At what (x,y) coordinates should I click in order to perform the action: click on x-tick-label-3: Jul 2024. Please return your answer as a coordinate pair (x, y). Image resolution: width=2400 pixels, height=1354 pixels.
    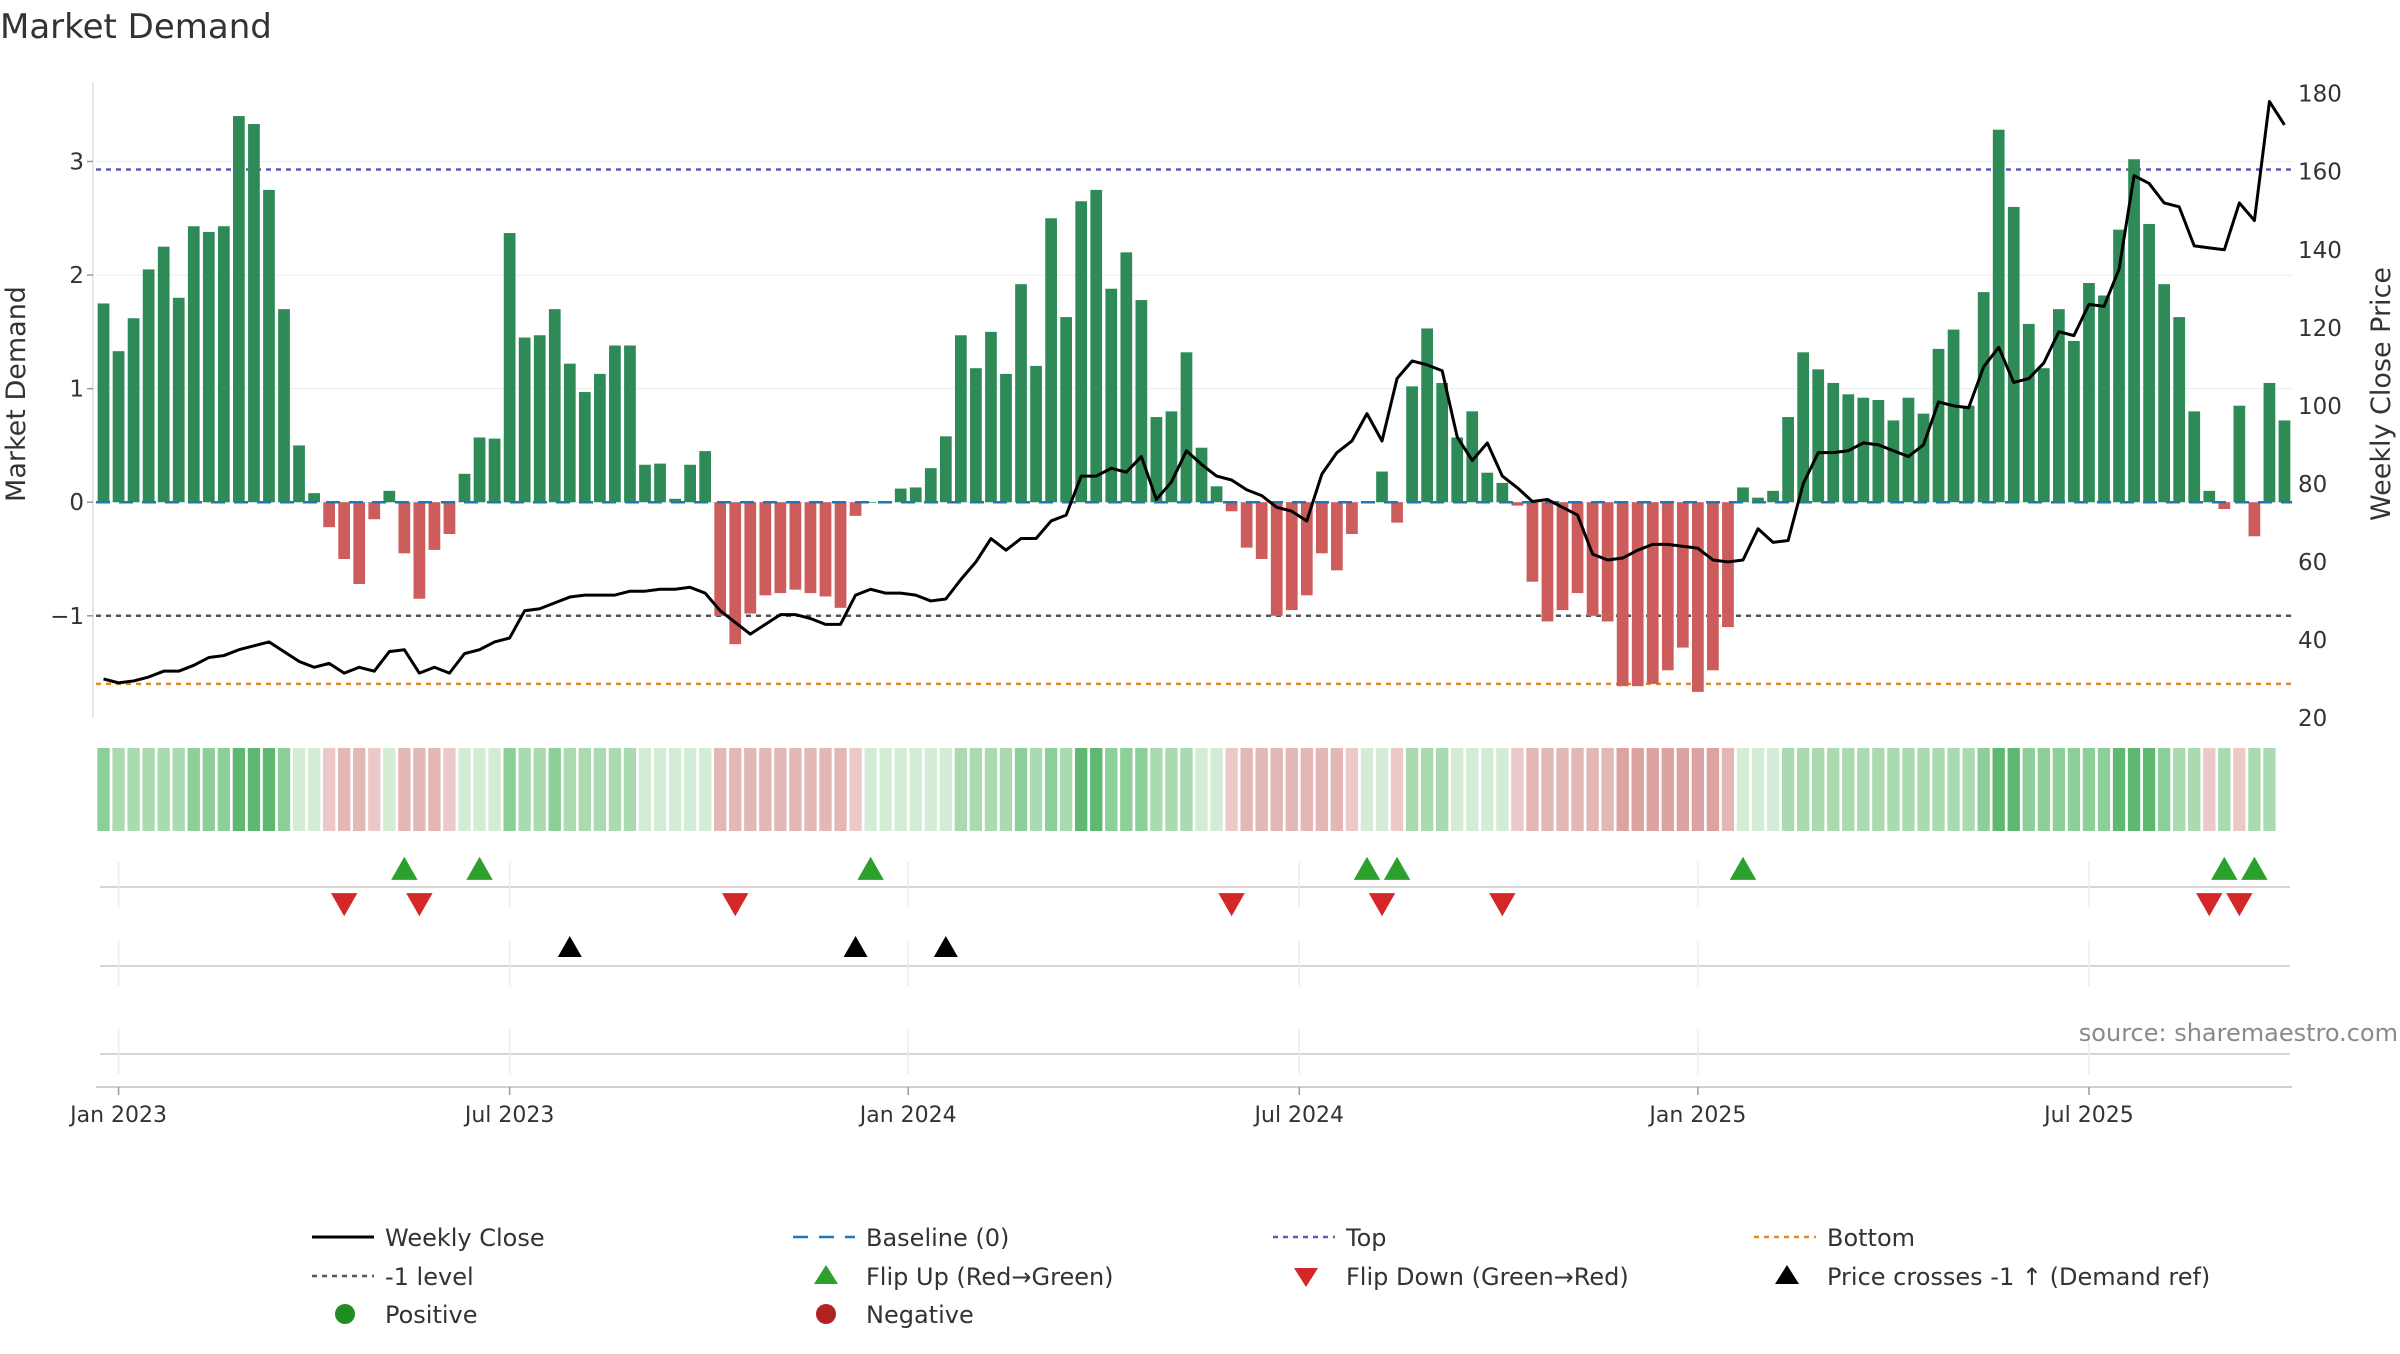
    Looking at the image, I should click on (1299, 1115).